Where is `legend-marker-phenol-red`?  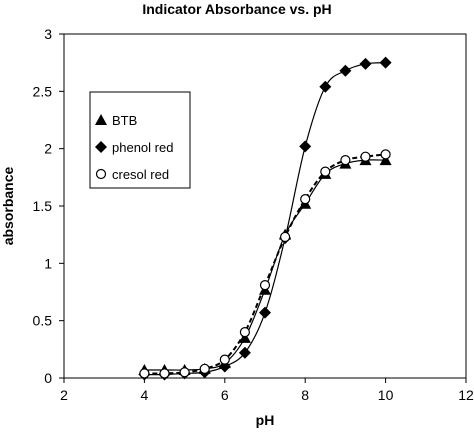
legend-marker-phenol-red is located at coordinates (101, 147).